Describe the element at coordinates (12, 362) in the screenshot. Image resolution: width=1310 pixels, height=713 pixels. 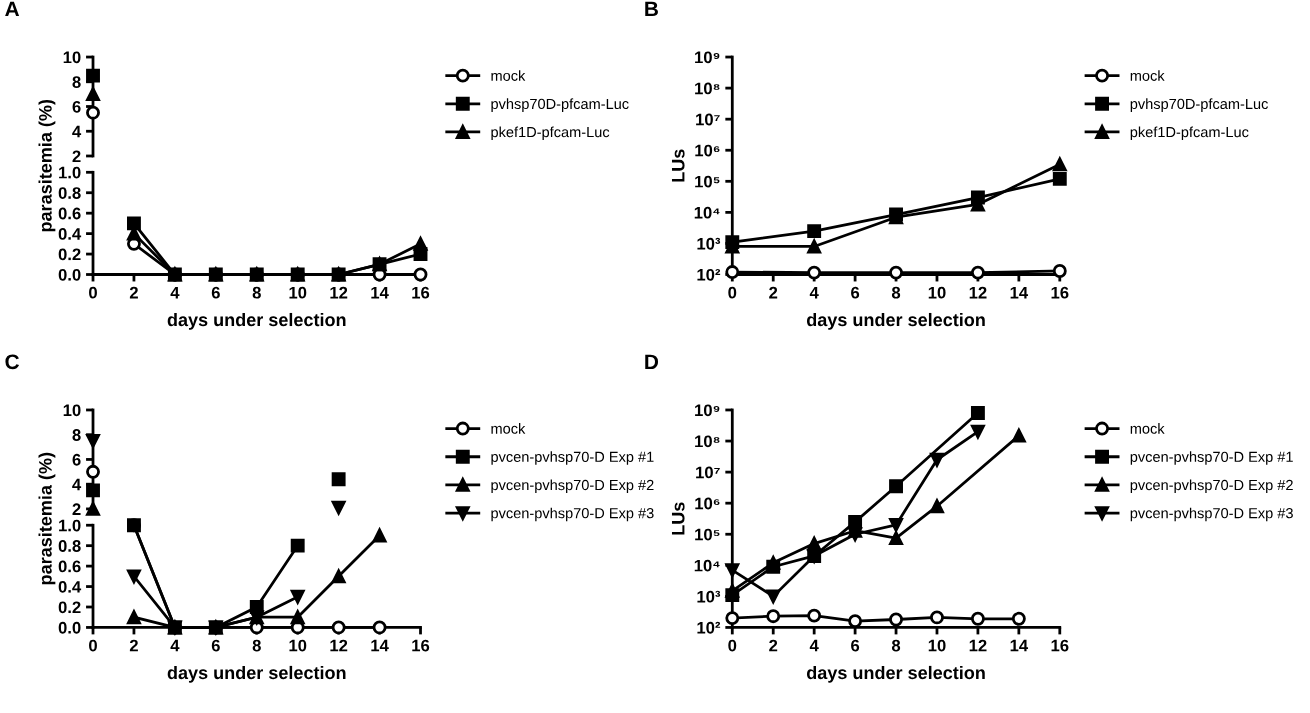
I see `chart-title: C` at that location.